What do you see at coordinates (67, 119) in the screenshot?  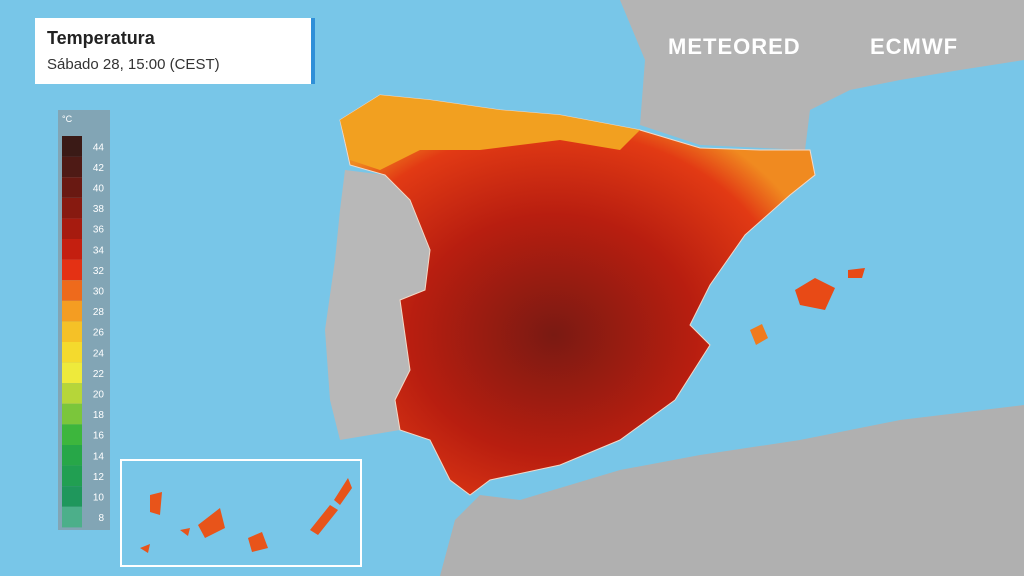 I see `legend-unit: °C` at bounding box center [67, 119].